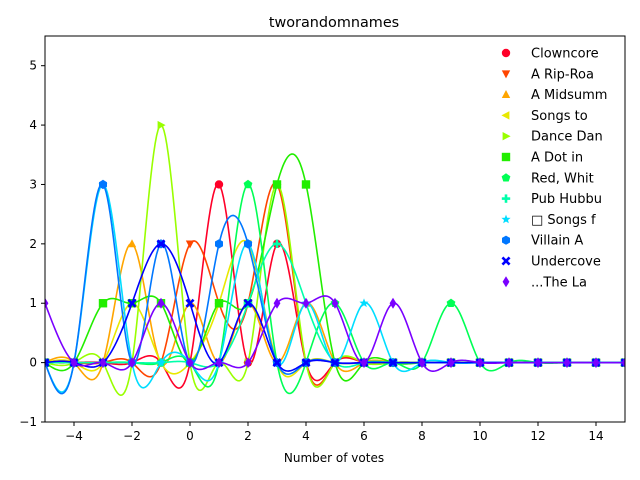 This screenshot has height=480, width=640. I want to click on x-tick-label: 10, so click(479, 436).